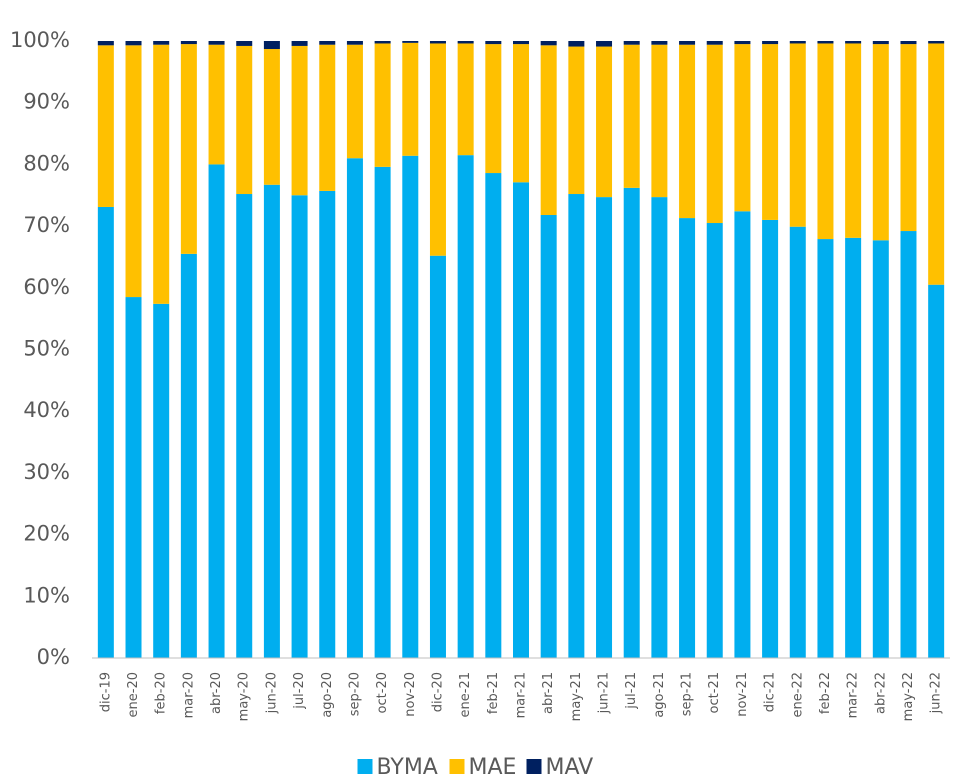 This screenshot has width=961, height=784. I want to click on x-tick-label: dic-21, so click(770, 692).